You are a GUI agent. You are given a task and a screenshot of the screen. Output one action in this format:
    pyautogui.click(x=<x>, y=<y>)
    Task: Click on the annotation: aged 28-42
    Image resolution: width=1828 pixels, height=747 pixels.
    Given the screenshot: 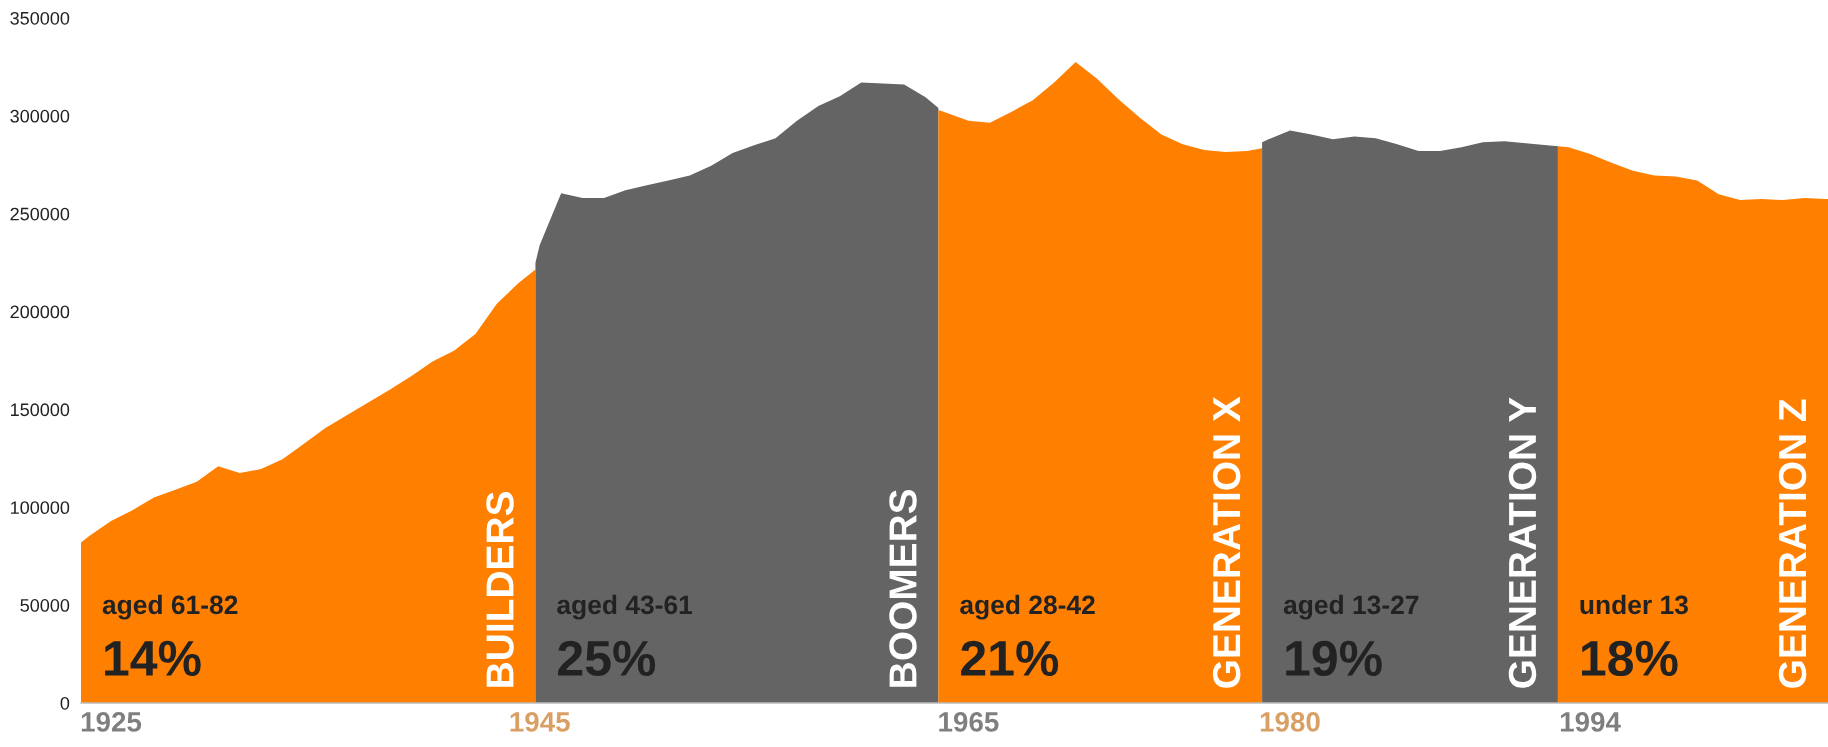 What is the action you would take?
    pyautogui.click(x=1027, y=607)
    